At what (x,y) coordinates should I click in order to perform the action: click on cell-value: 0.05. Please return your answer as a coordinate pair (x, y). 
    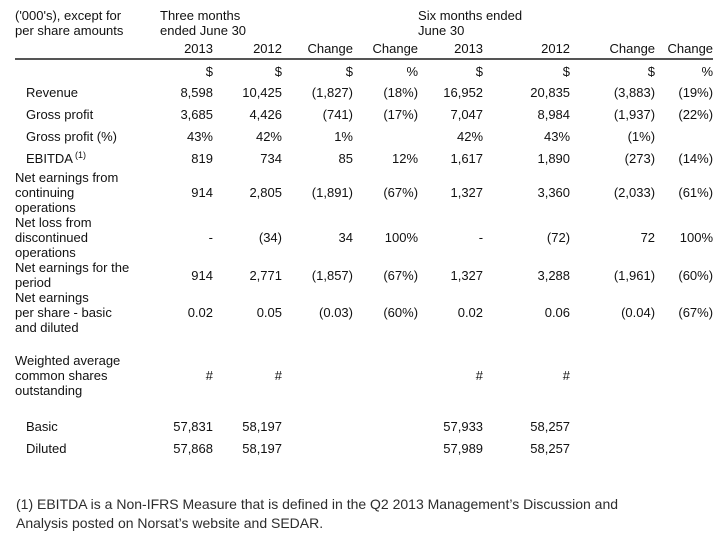
    Looking at the image, I should click on (269, 312).